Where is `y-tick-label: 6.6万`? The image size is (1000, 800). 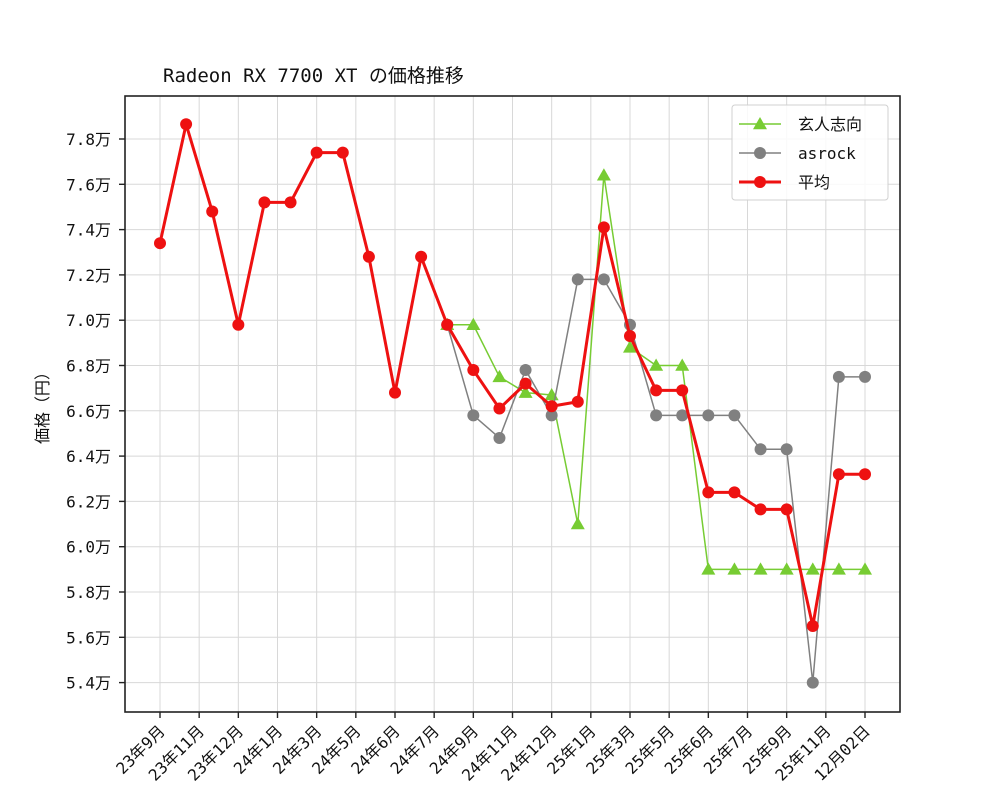
y-tick-label: 6.6万 is located at coordinates (88, 411).